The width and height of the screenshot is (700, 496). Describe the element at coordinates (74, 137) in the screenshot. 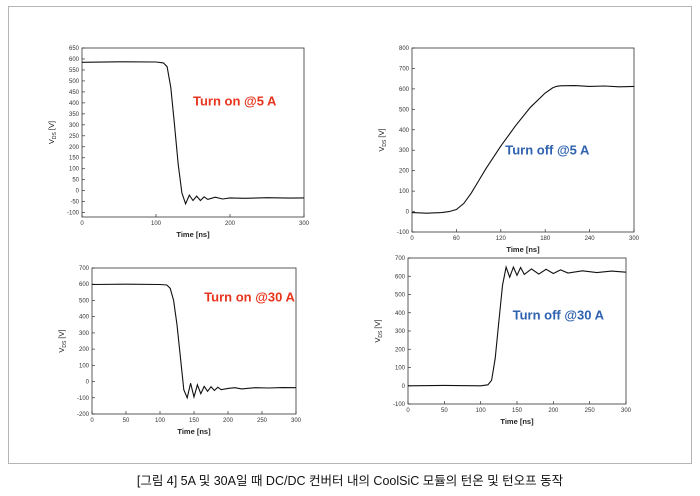

I see `y-tick-label: 250` at that location.